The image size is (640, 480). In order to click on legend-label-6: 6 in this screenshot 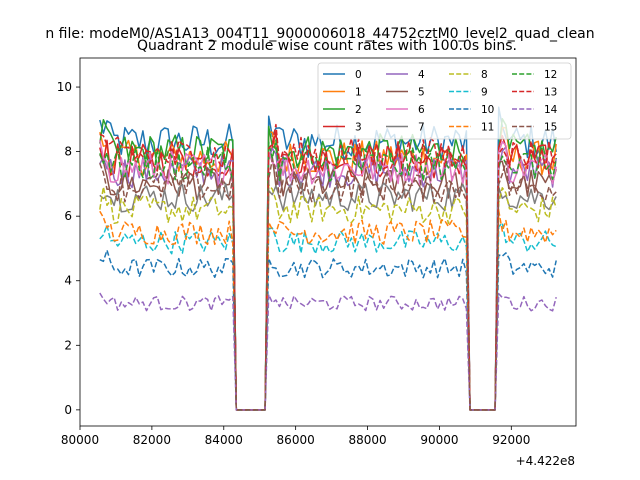, I will do `click(421, 110)`.